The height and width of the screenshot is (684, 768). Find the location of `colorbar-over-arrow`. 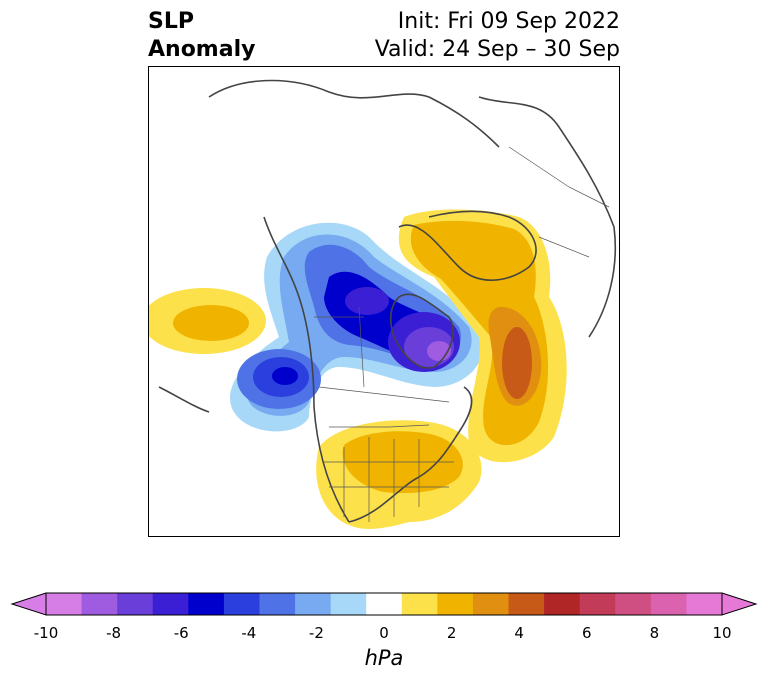

colorbar-over-arrow is located at coordinates (739, 604).